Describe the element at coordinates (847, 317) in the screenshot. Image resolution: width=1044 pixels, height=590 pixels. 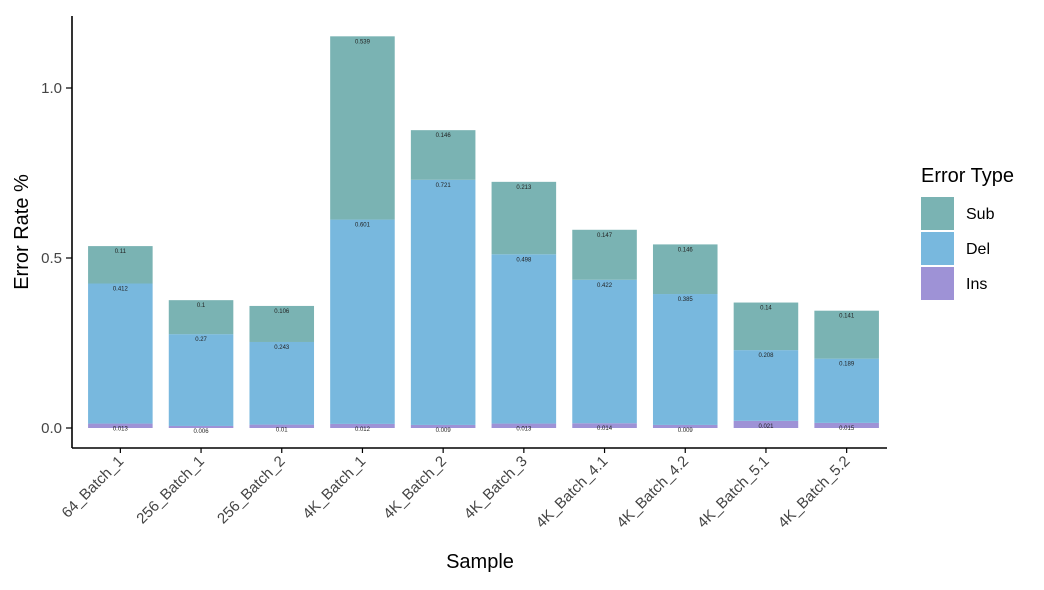
I see `data-label-sub-4K_Batch_5.2: 0.141` at that location.